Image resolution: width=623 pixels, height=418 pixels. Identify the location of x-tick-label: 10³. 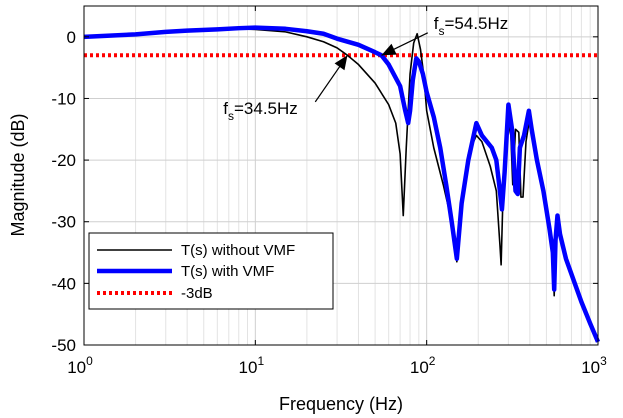
(594, 365).